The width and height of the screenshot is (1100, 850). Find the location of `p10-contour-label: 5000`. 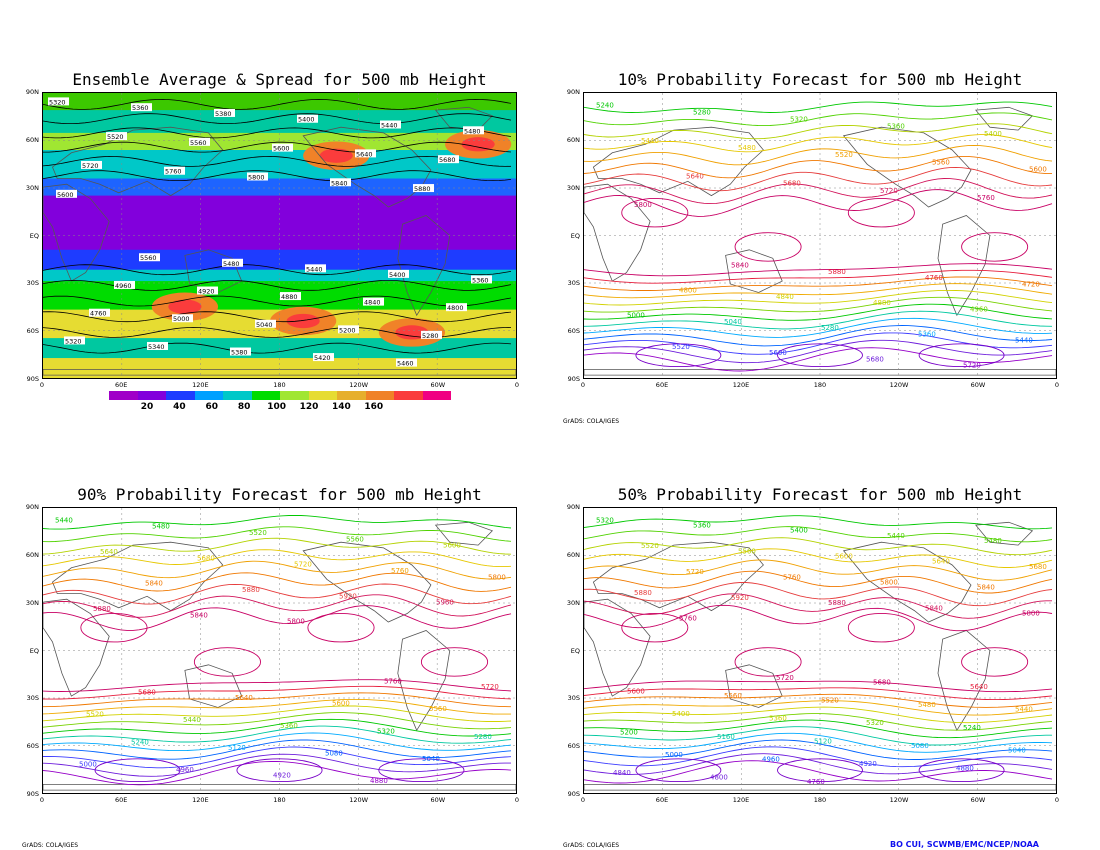

p10-contour-label: 5000 is located at coordinates (636, 316).